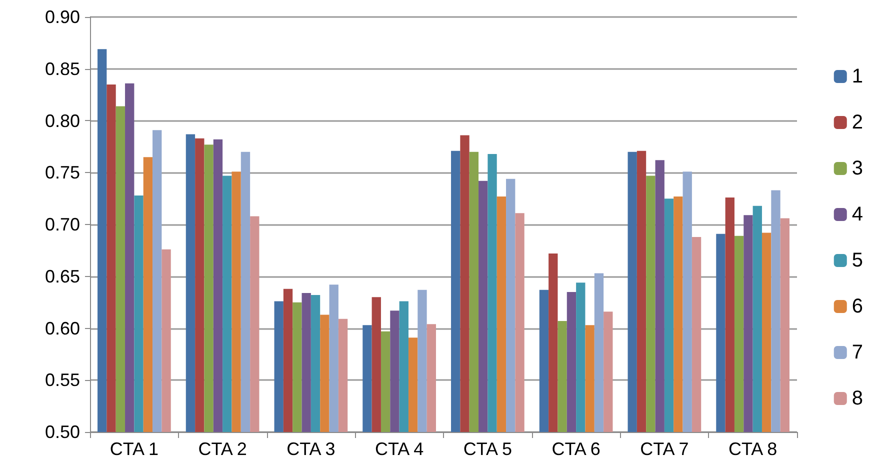 The height and width of the screenshot is (475, 878). I want to click on x-tick-label: CTA 6, so click(576, 449).